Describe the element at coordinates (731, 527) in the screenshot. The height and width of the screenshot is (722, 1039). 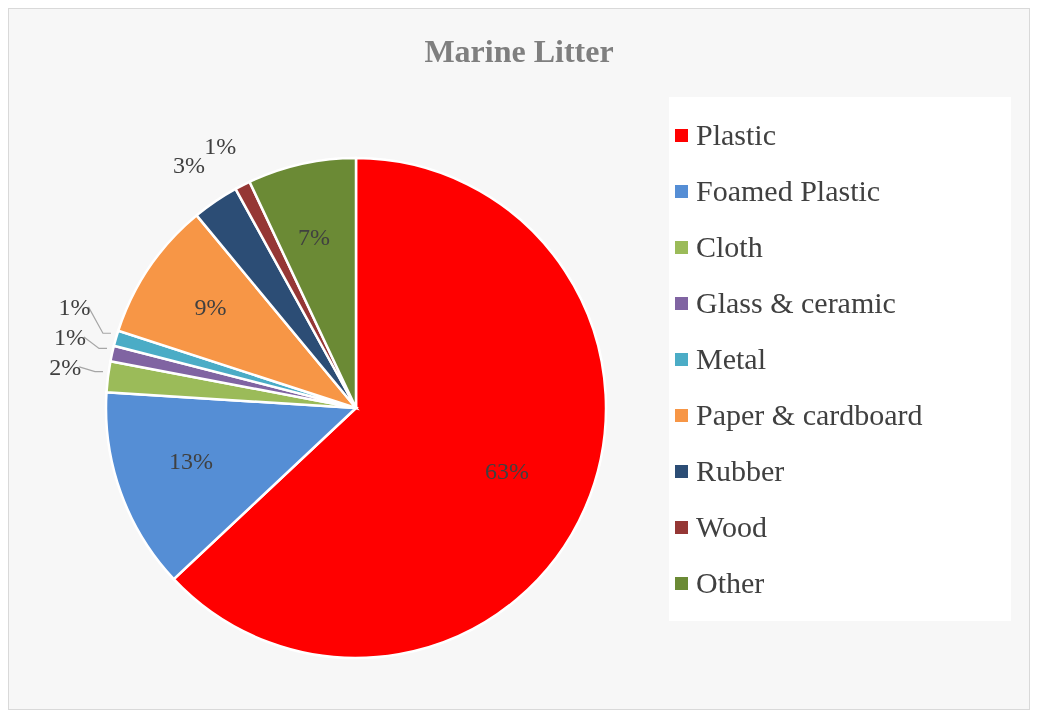
I see `legend-label: Wood` at that location.